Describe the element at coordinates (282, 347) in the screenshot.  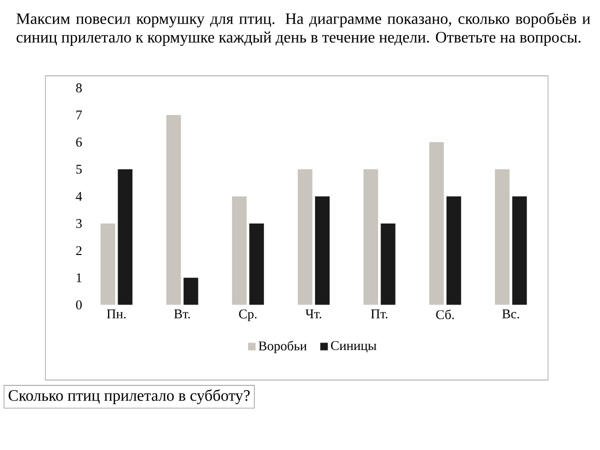
I see `legend-label: Воробьи` at that location.